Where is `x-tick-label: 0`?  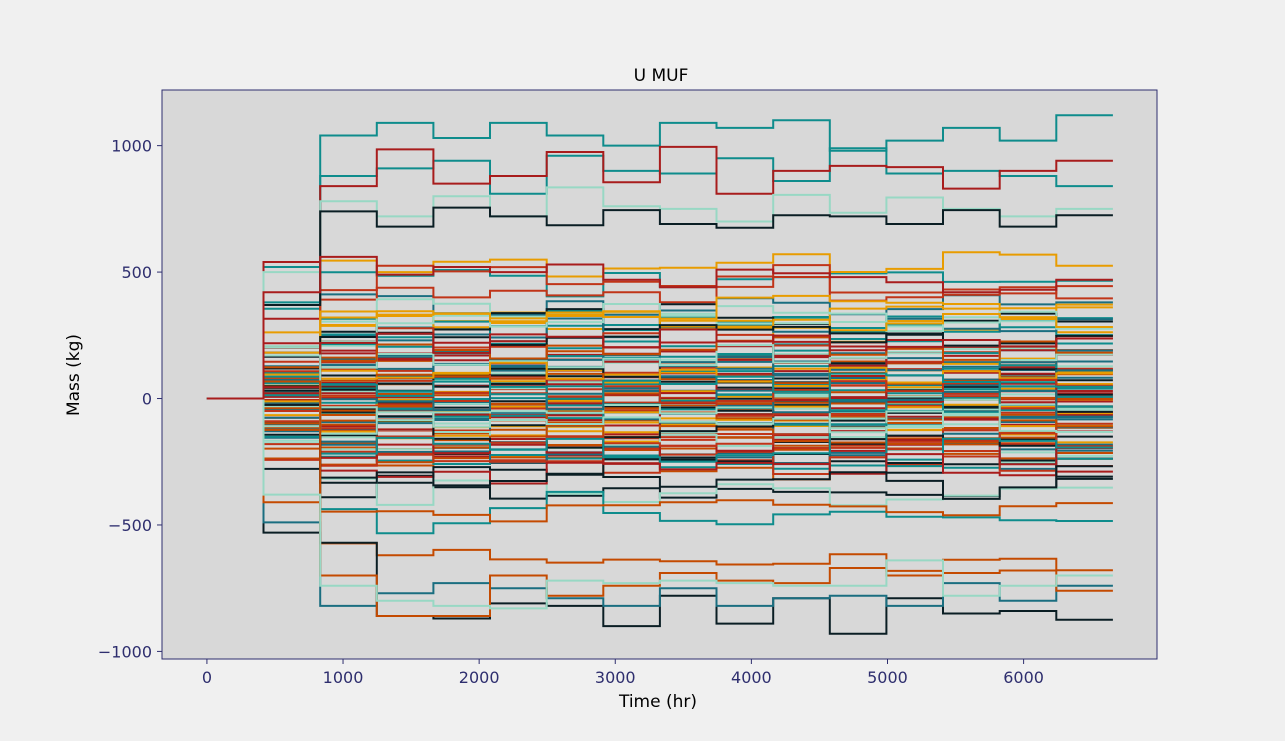 x-tick-label: 0 is located at coordinates (207, 677).